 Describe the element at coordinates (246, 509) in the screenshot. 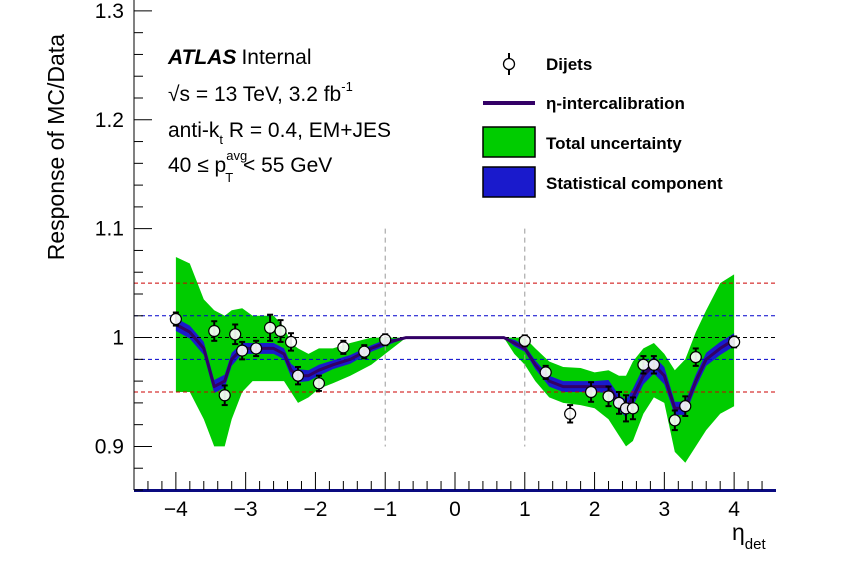

I see `x-tick-label: −3` at that location.